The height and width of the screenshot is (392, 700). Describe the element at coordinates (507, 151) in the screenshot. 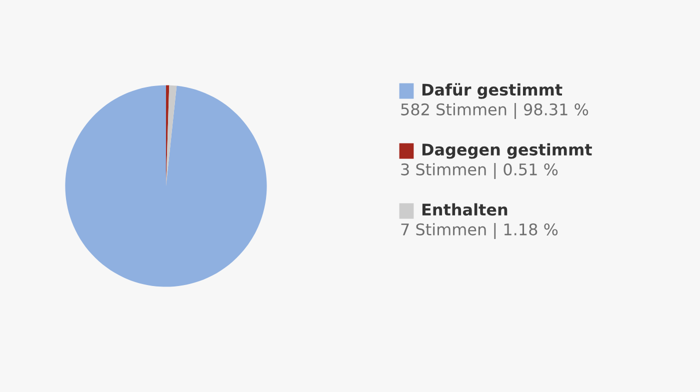

I see `legend-label: Dagegen gestimmt` at that location.